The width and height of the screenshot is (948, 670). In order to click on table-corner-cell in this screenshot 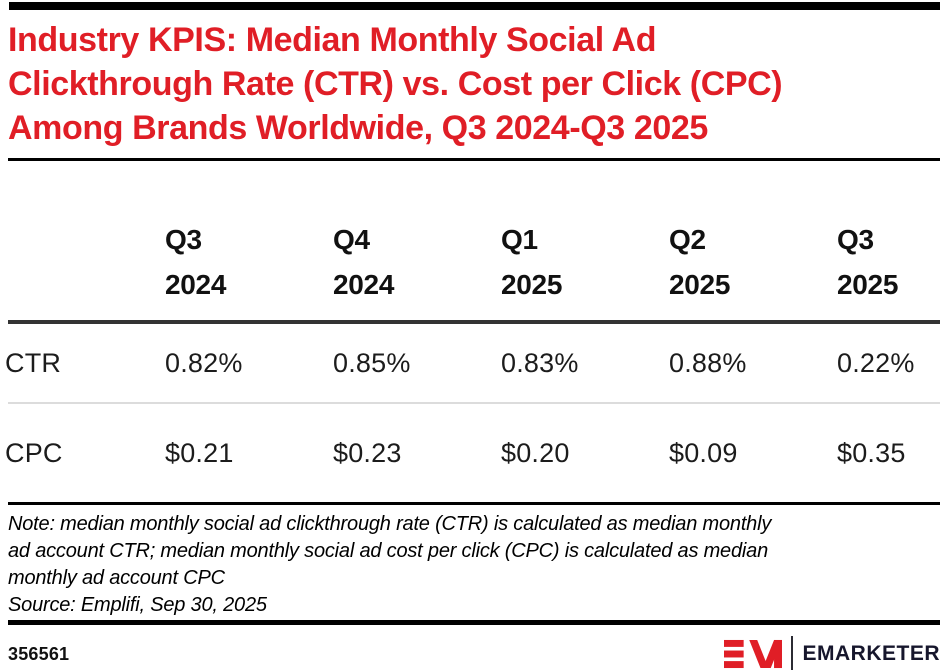, I will do `click(86, 262)`.